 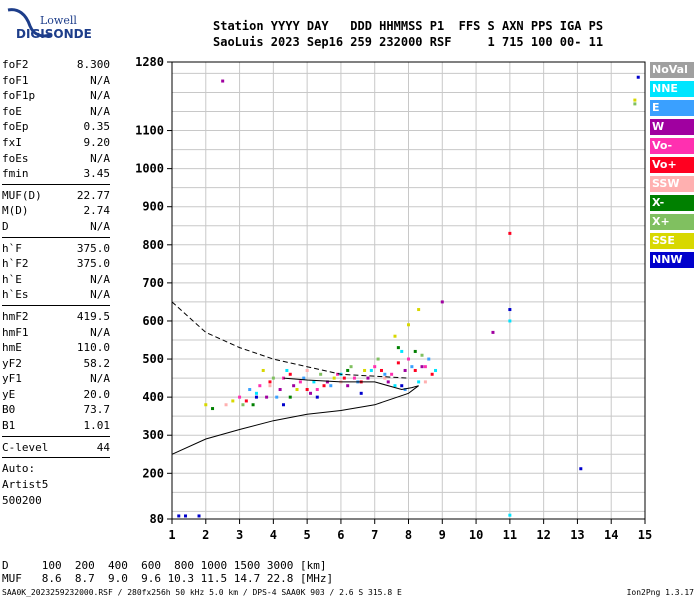 What do you see at coordinates (12, 279) in the screenshot?
I see `param-key: h`E` at bounding box center [12, 279].